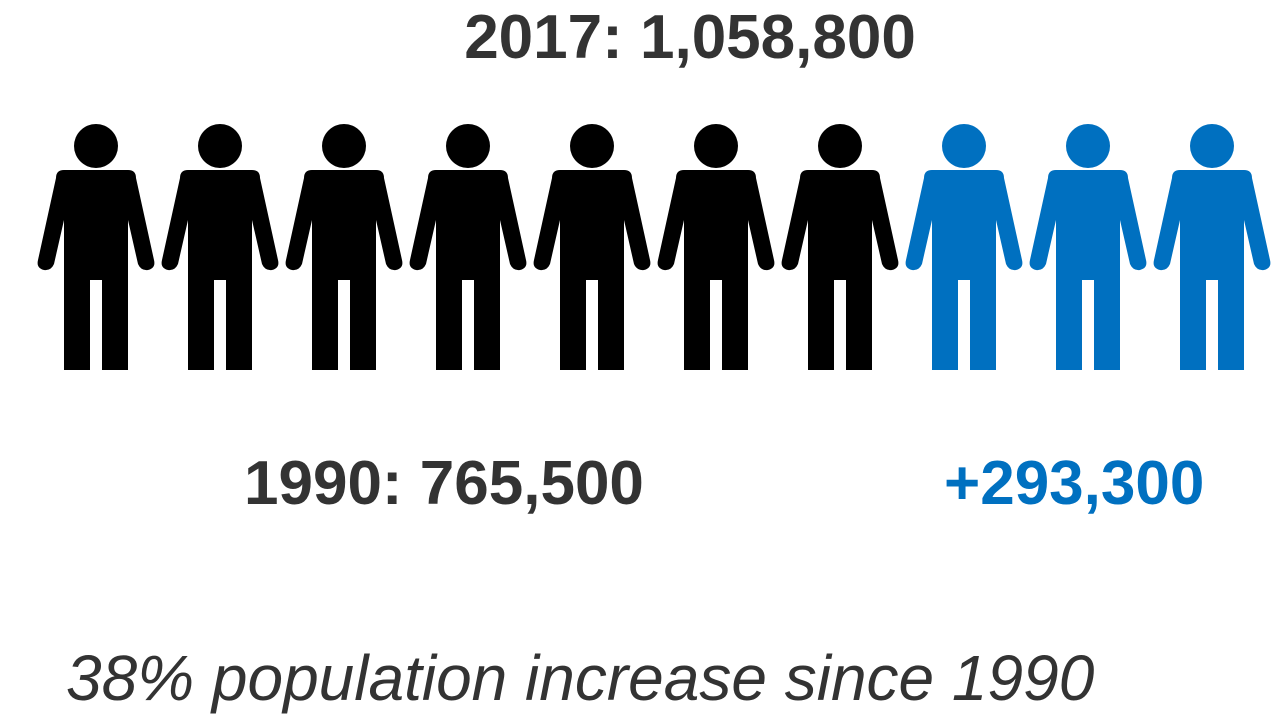 The height and width of the screenshot is (716, 1276). Describe the element at coordinates (690, 37) in the screenshot. I see `chart-title: 2017: 1,058,800` at that location.